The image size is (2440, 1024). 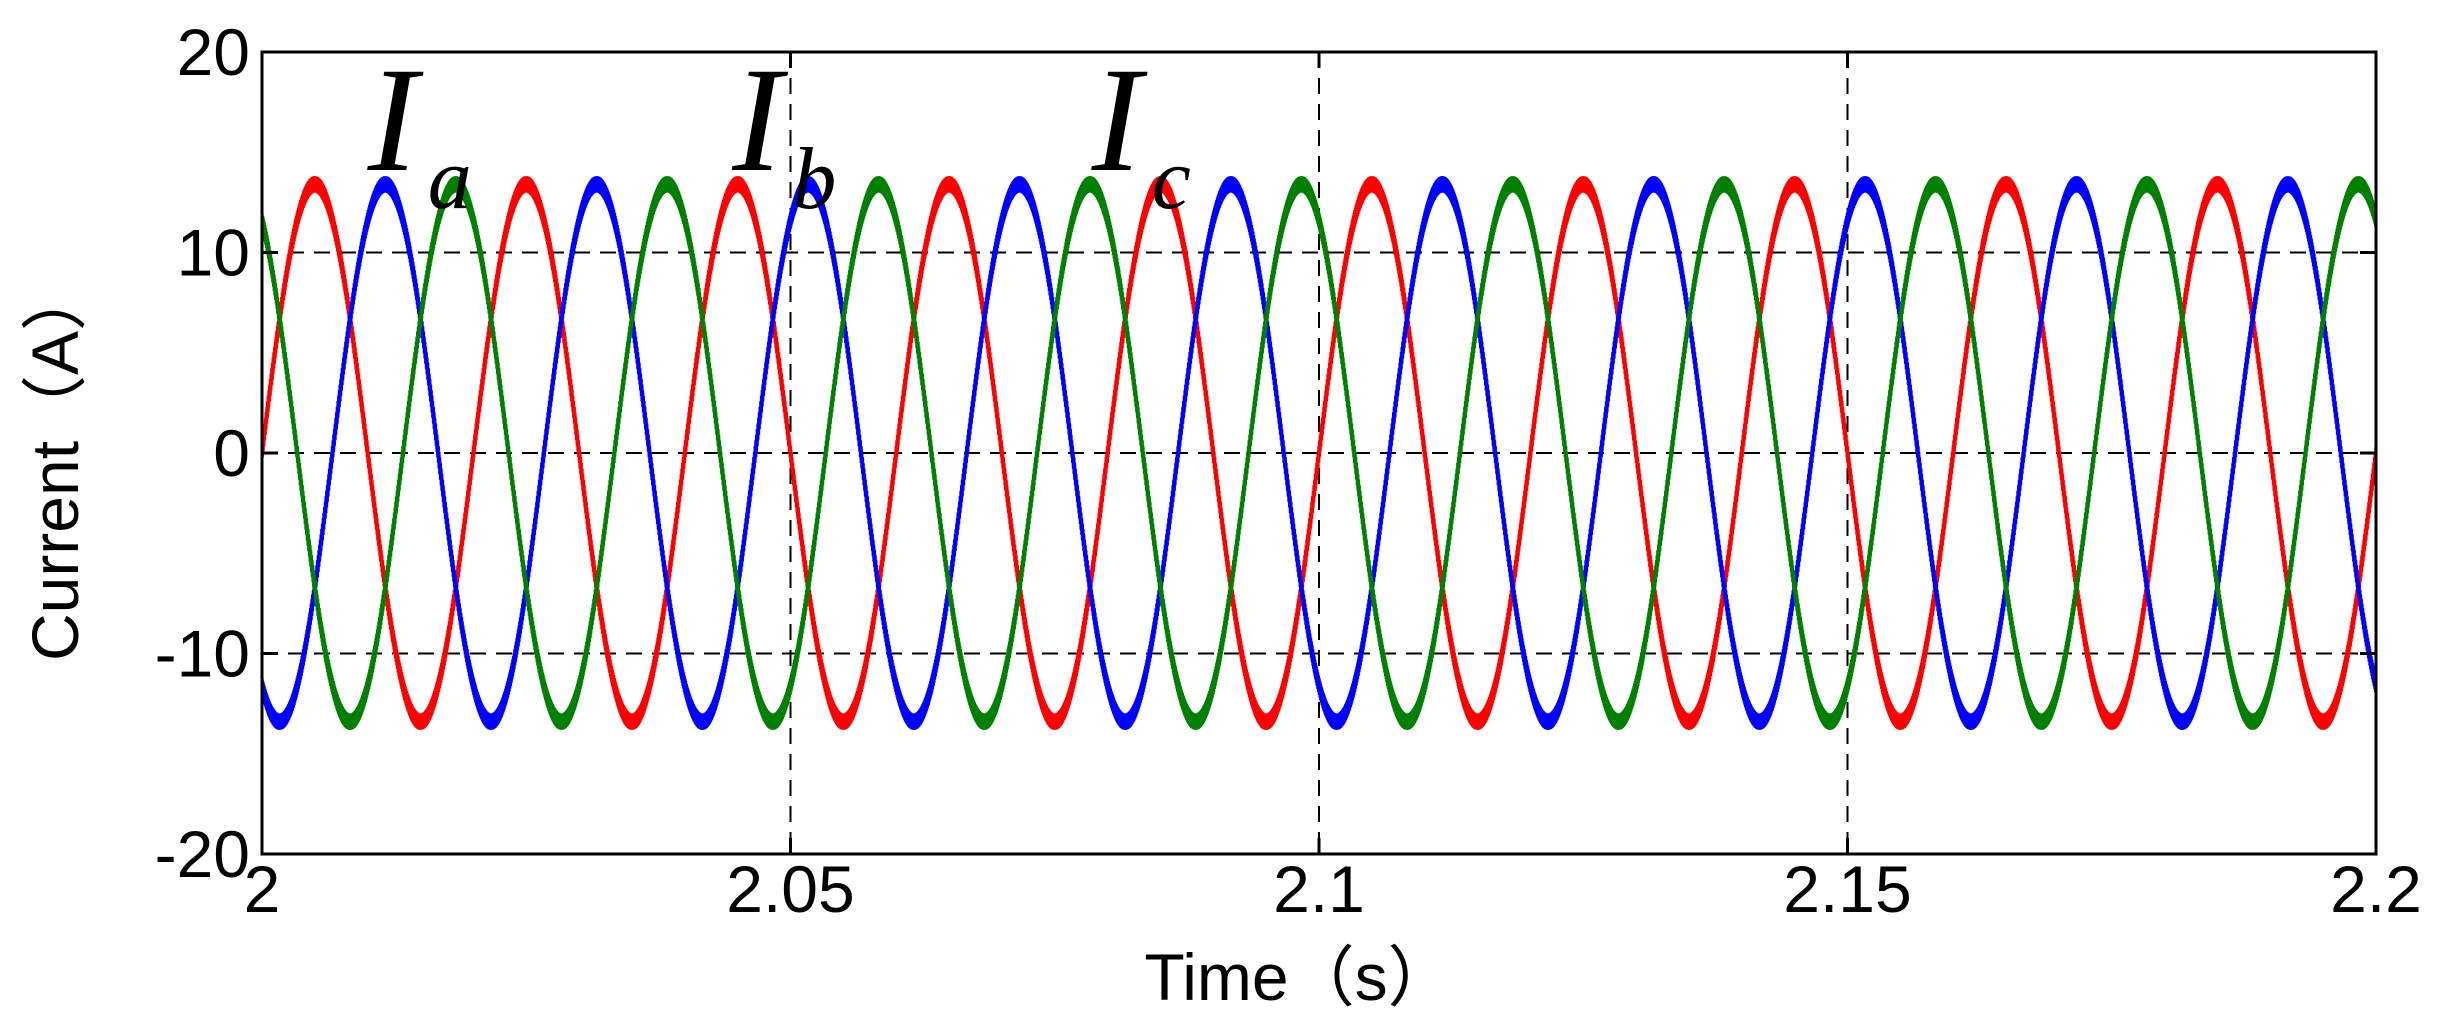 What do you see at coordinates (1319, 889) in the screenshot?
I see `x-tick-label: 2.1` at bounding box center [1319, 889].